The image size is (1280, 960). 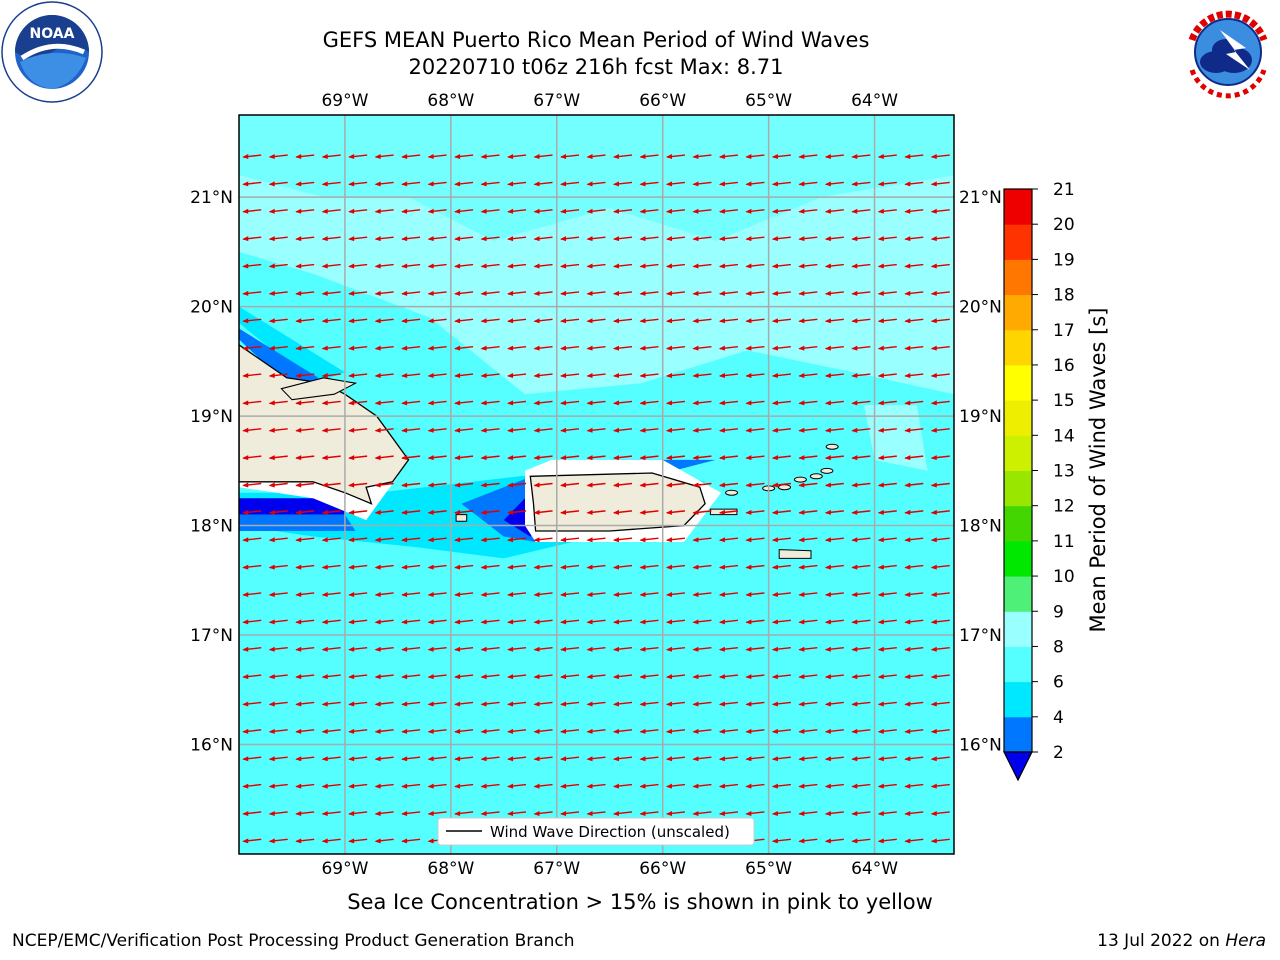 I want to click on lat-tick-left: 19°N, so click(x=211, y=417).